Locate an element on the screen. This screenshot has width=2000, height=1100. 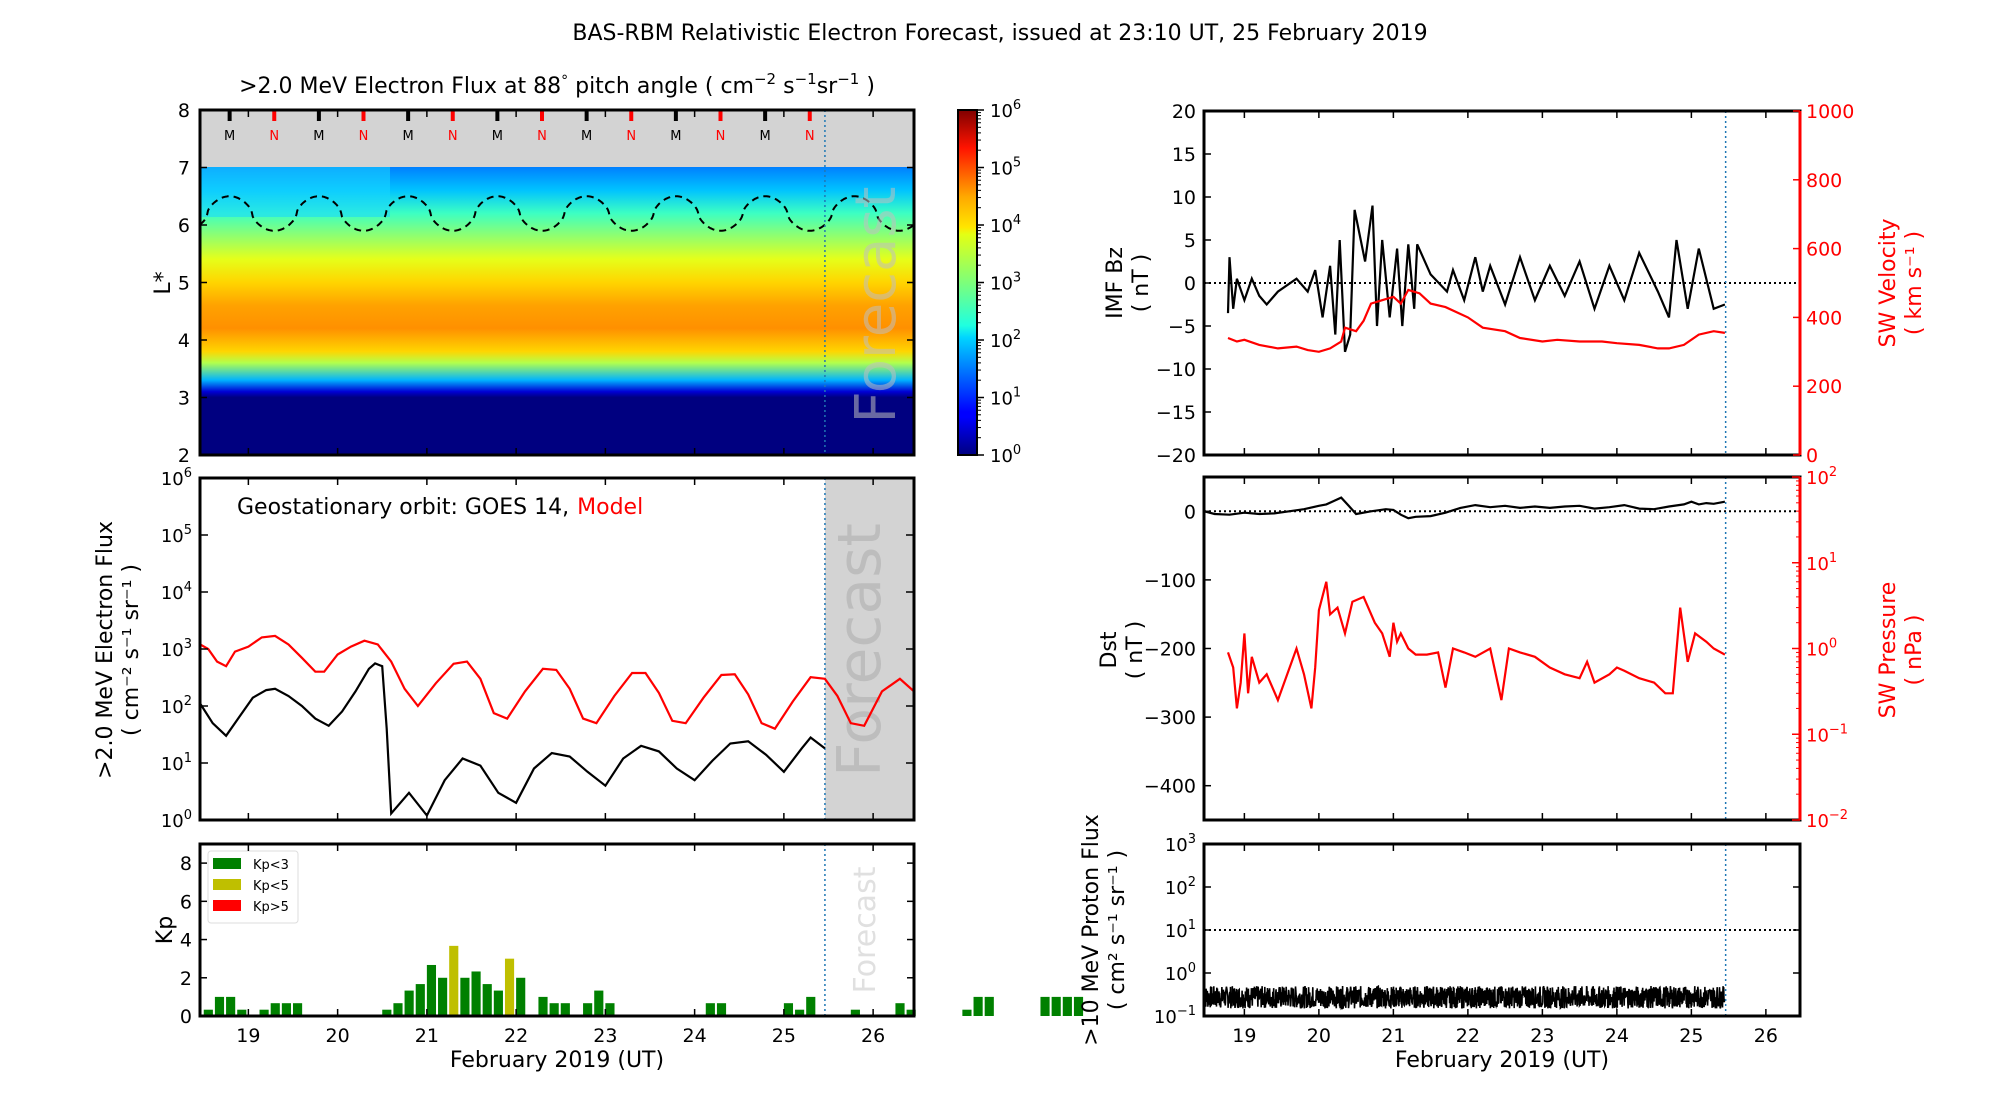
y-tick-label-right: 0 is located at coordinates (1812, 456).